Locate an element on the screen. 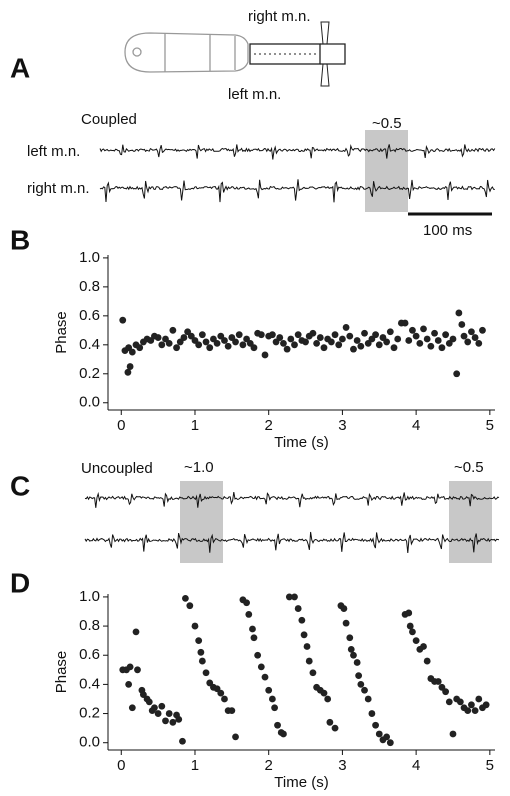  x-tick-label: 3 is located at coordinates (342, 765).